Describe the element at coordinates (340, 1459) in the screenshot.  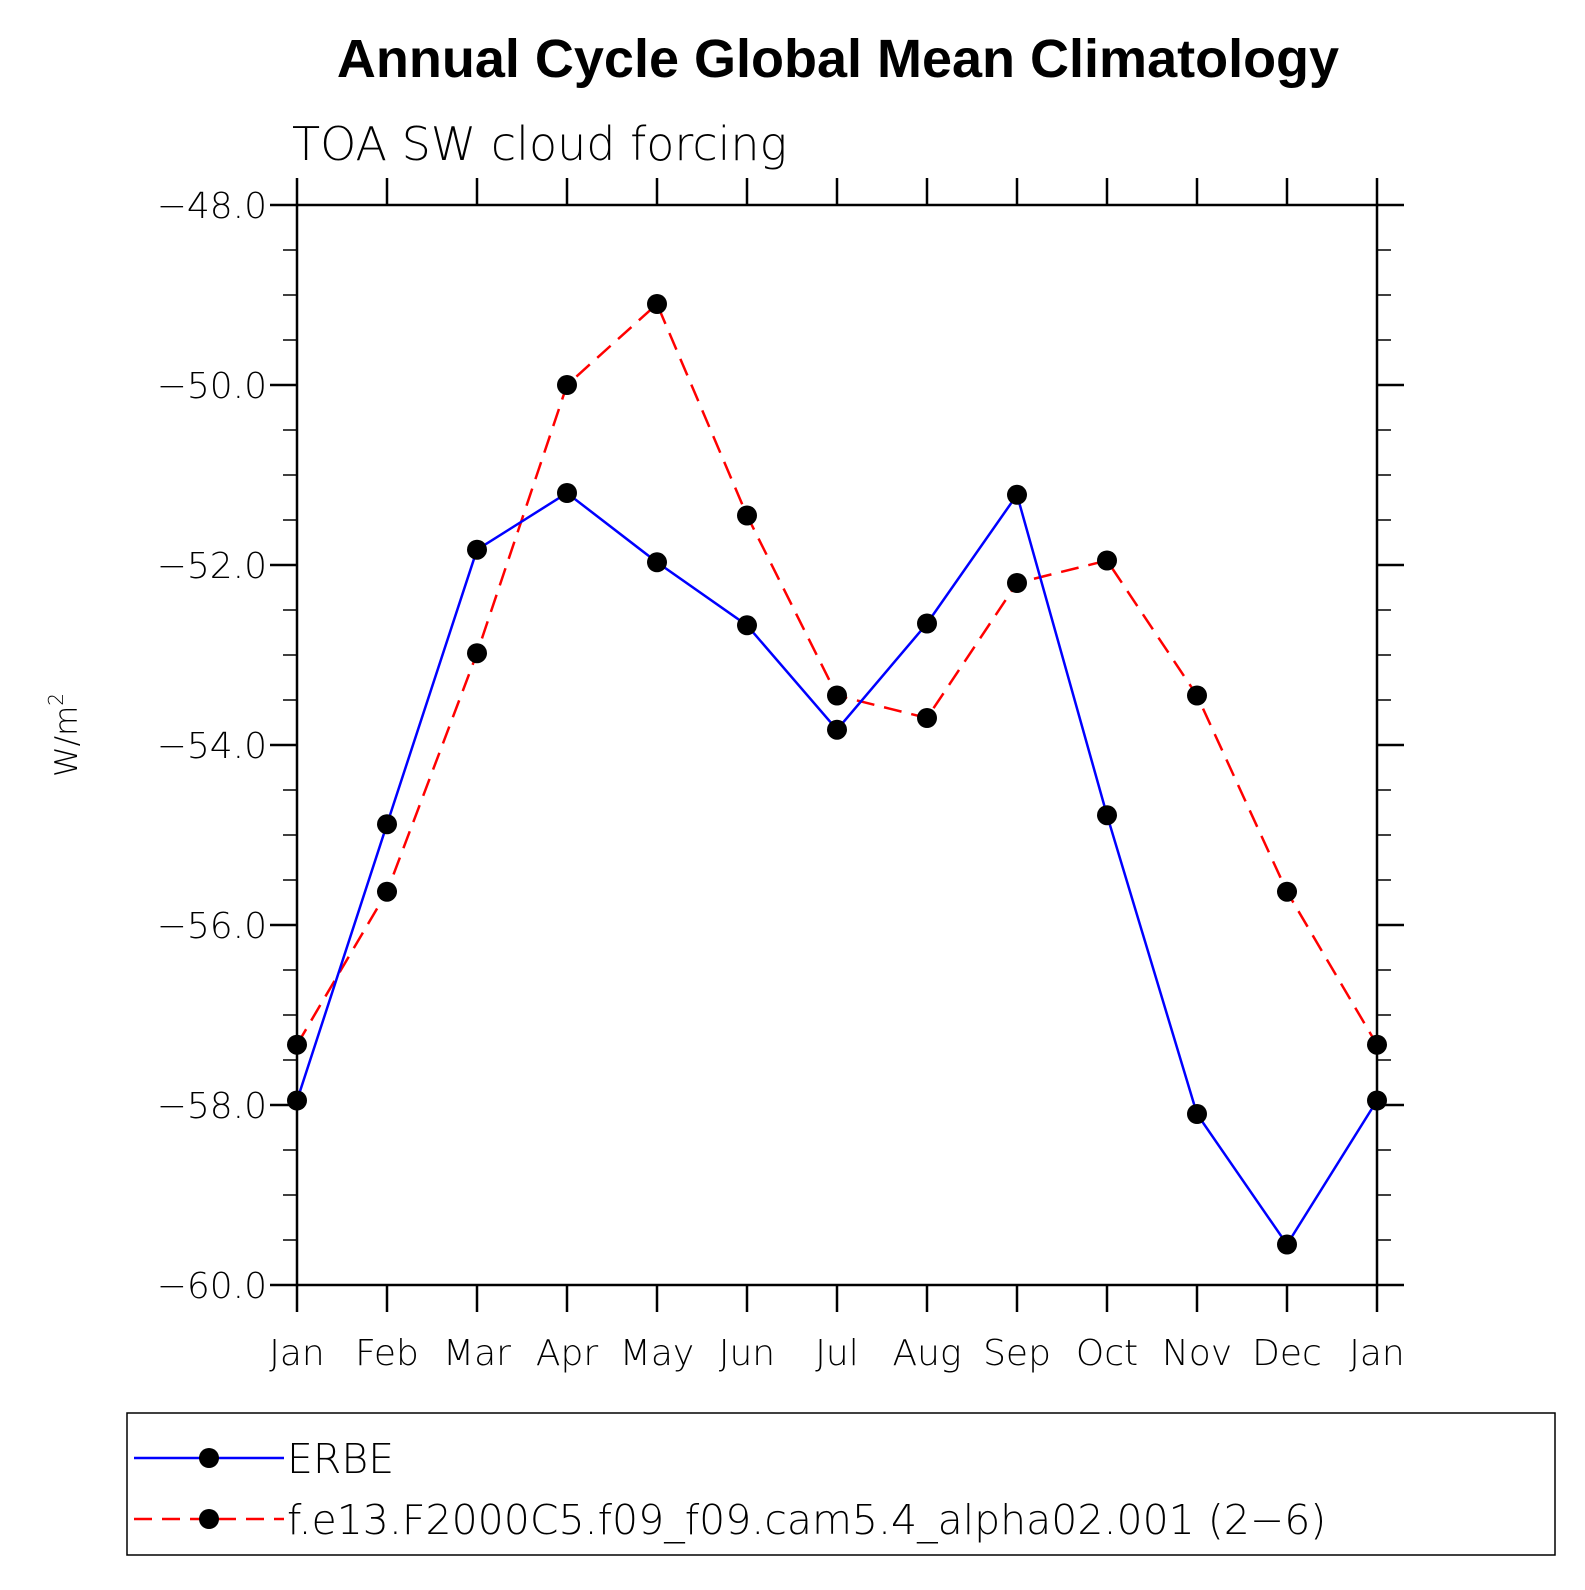
I see `legend-label-erbe: ERBE` at that location.